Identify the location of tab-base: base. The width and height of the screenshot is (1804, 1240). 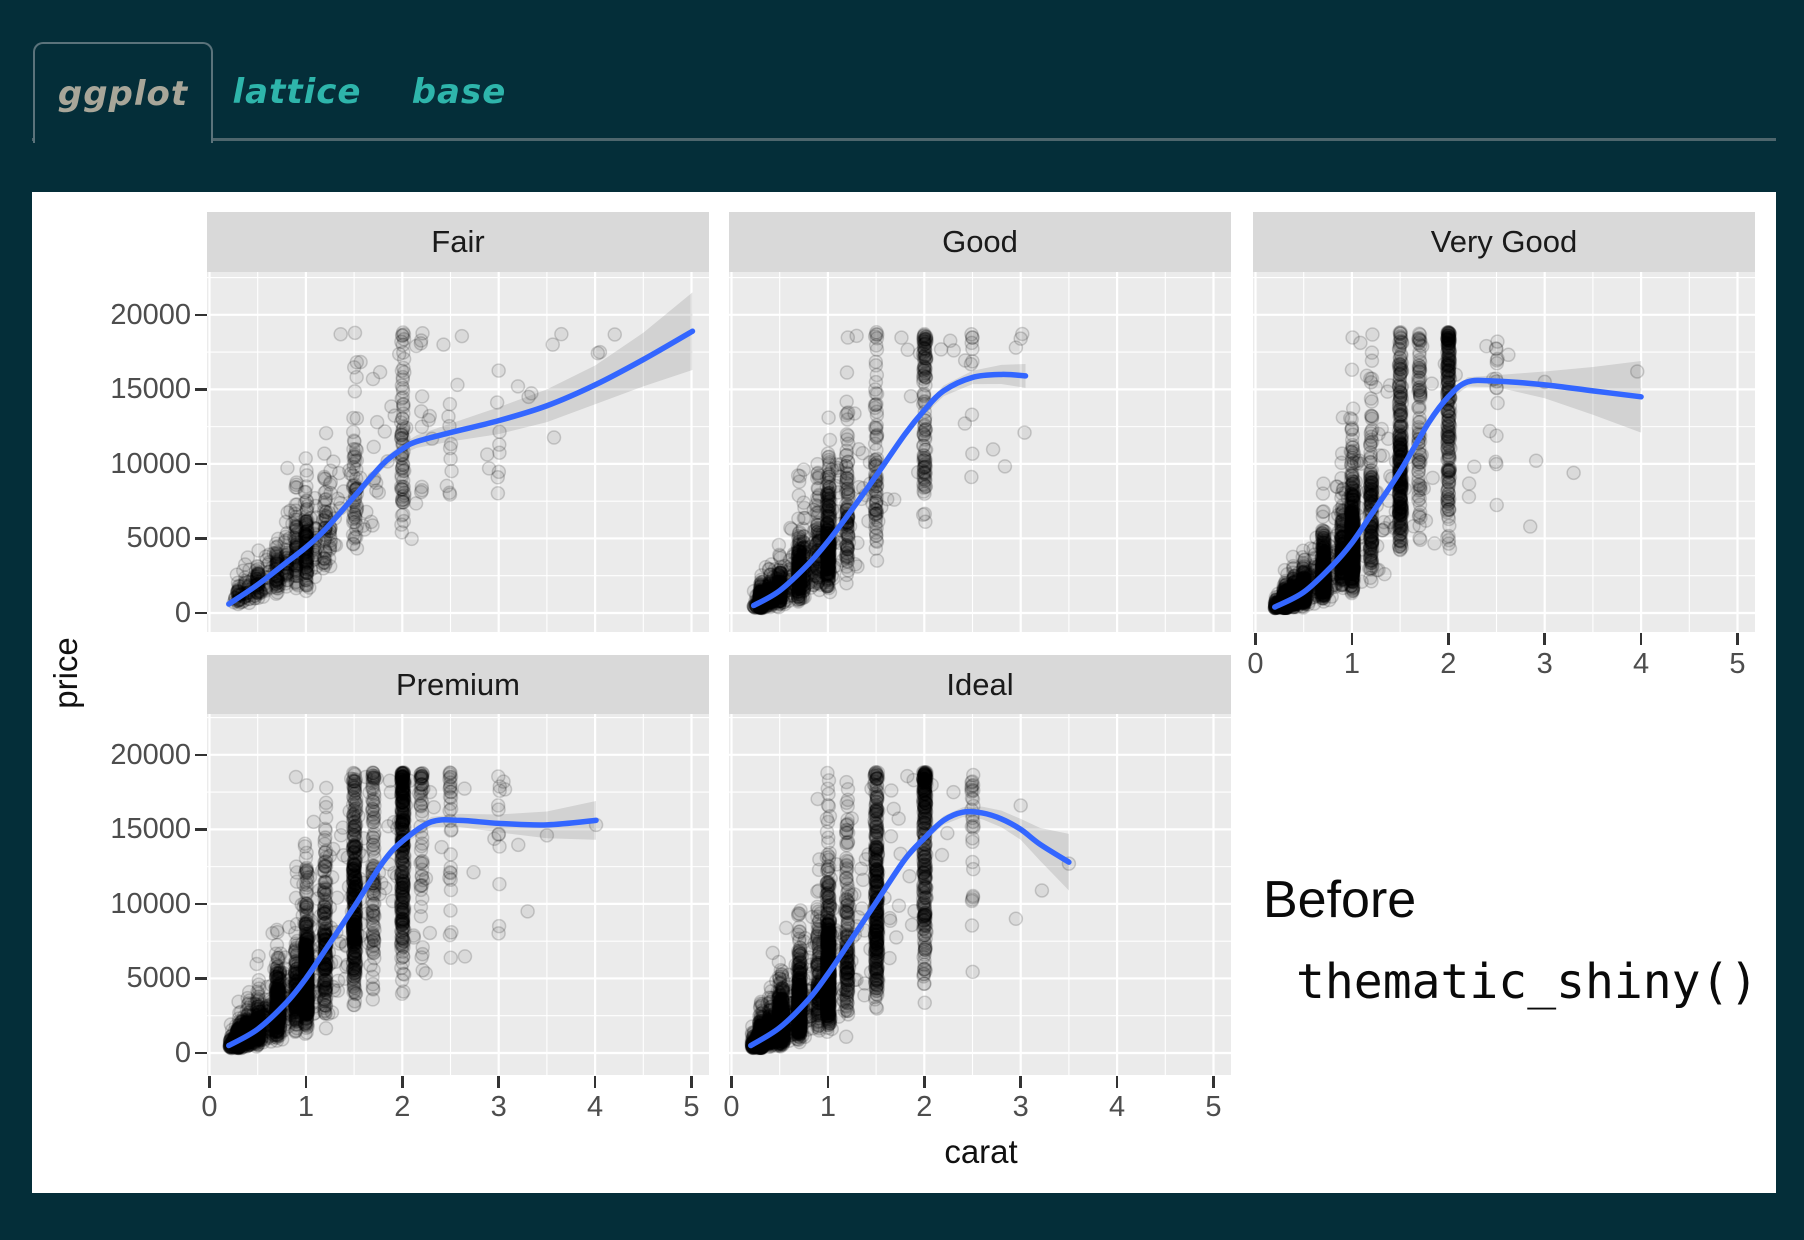
(459, 91).